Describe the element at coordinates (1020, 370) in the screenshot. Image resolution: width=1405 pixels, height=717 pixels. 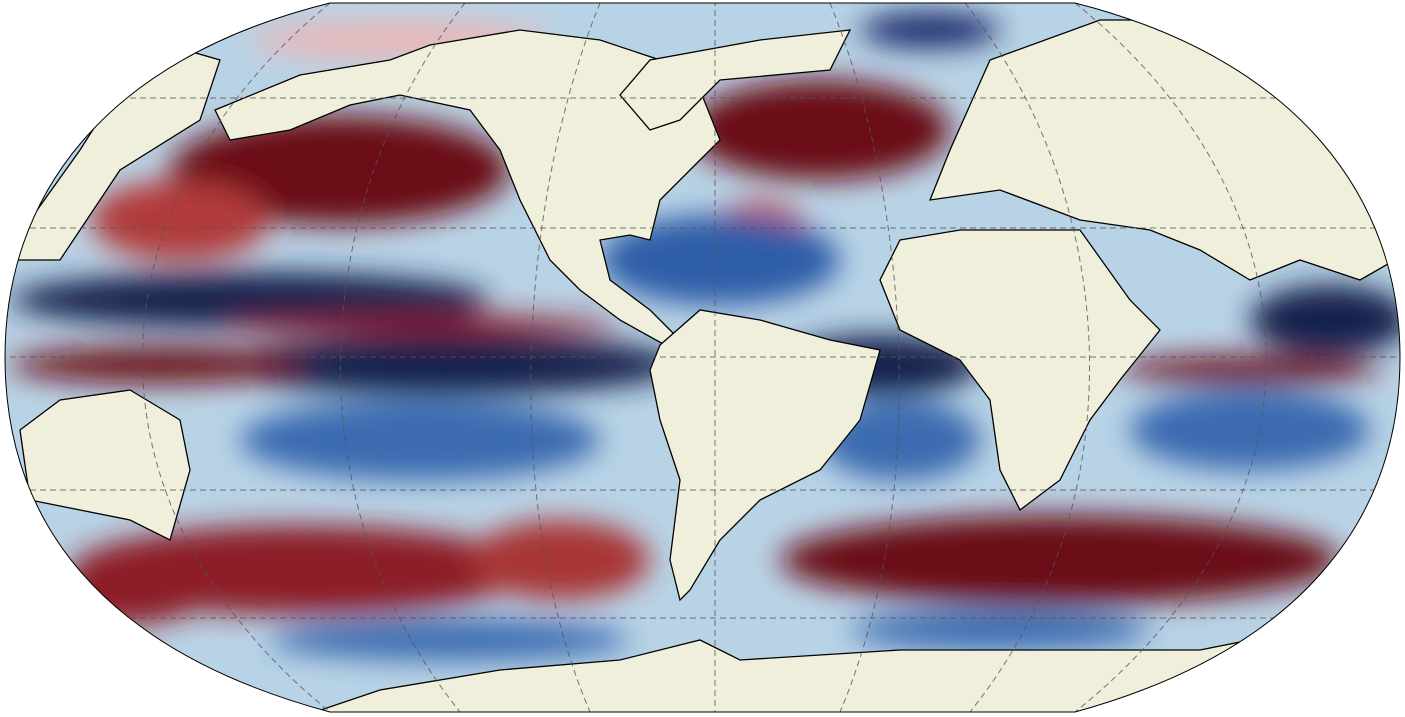
I see `africa` at that location.